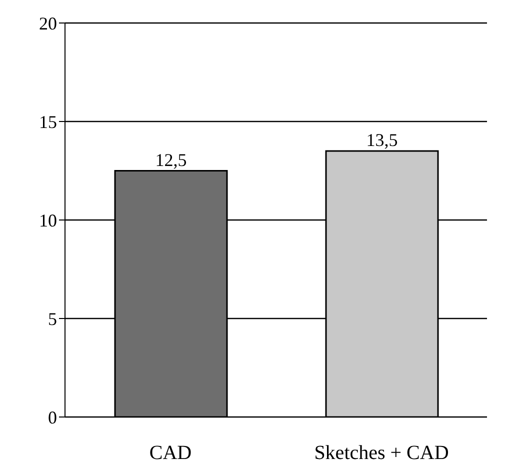  What do you see at coordinates (48, 23) in the screenshot?
I see `y-tick-label: 20` at bounding box center [48, 23].